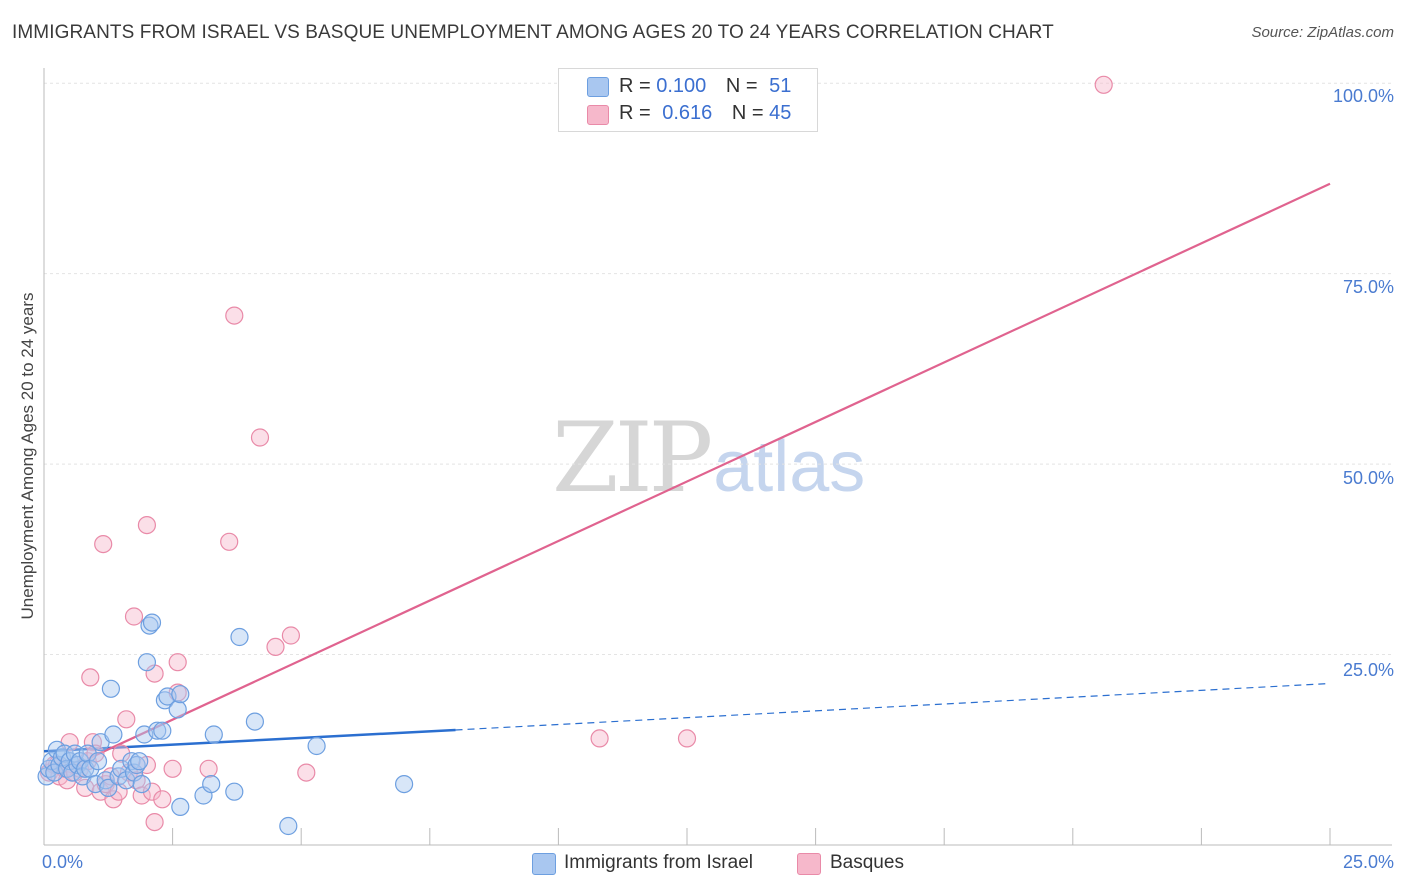  I want to click on bottom-legend-basques: Basques, so click(867, 862).